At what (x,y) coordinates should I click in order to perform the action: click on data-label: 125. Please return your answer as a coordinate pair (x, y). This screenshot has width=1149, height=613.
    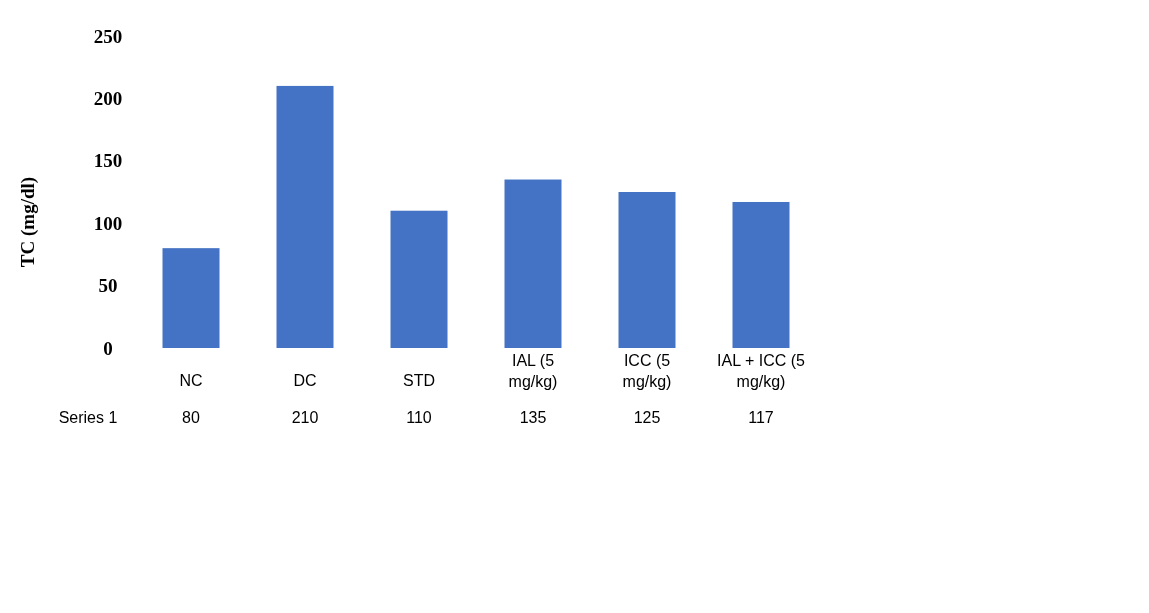
    Looking at the image, I should click on (647, 417).